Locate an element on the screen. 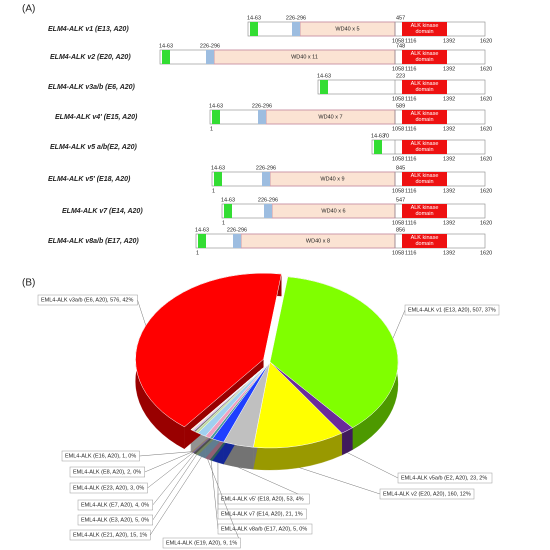  slice-label: EML4-ALK v8a/b (E17, A20), 5, 0% is located at coordinates (264, 529).